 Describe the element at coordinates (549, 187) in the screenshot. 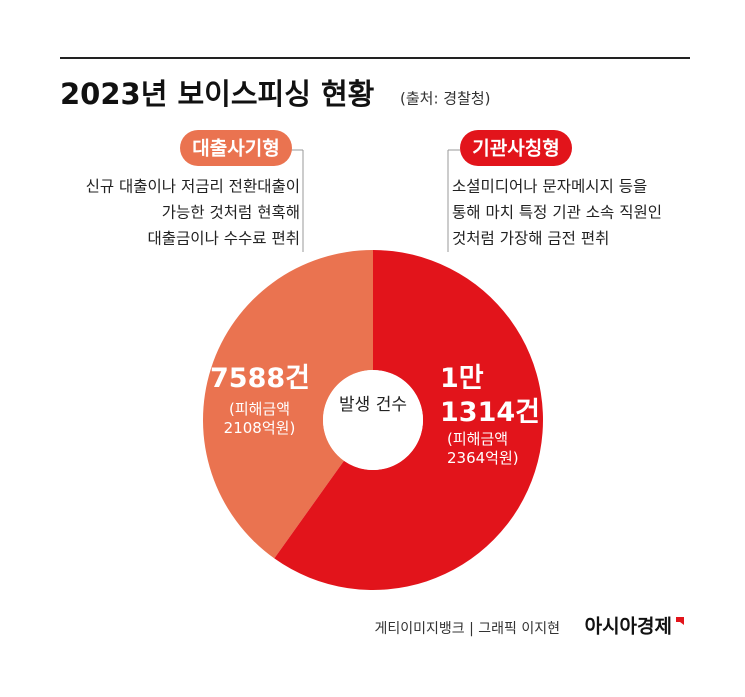

I see `description: 소셜미디어나 문자메시지 등을` at that location.